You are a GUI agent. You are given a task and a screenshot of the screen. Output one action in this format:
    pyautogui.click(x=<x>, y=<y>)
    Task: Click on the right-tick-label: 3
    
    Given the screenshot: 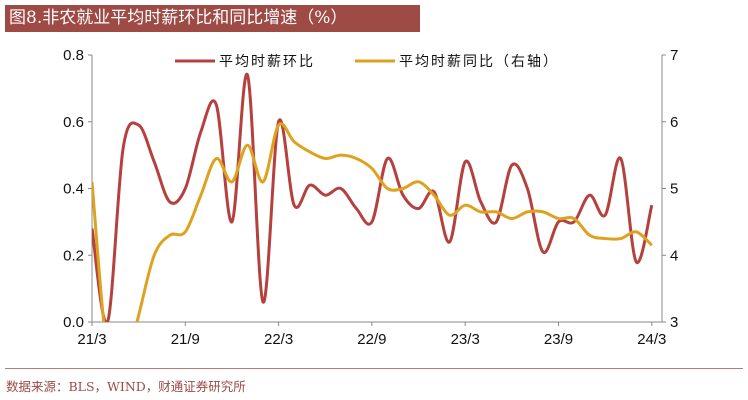 What is the action you would take?
    pyautogui.click(x=674, y=322)
    